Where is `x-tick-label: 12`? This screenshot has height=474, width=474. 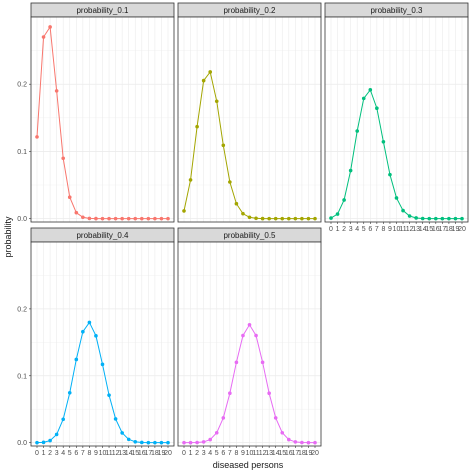
x-tick-label: 12 is located at coordinates (263, 453).